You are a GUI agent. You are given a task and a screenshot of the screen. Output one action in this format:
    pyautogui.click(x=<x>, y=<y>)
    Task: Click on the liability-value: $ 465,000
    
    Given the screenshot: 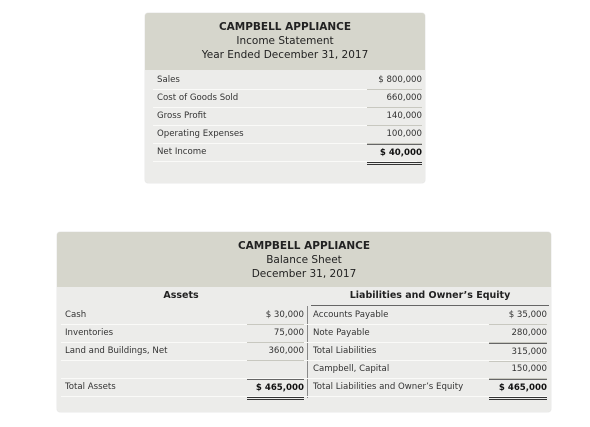 What is the action you would take?
    pyautogui.click(x=518, y=389)
    